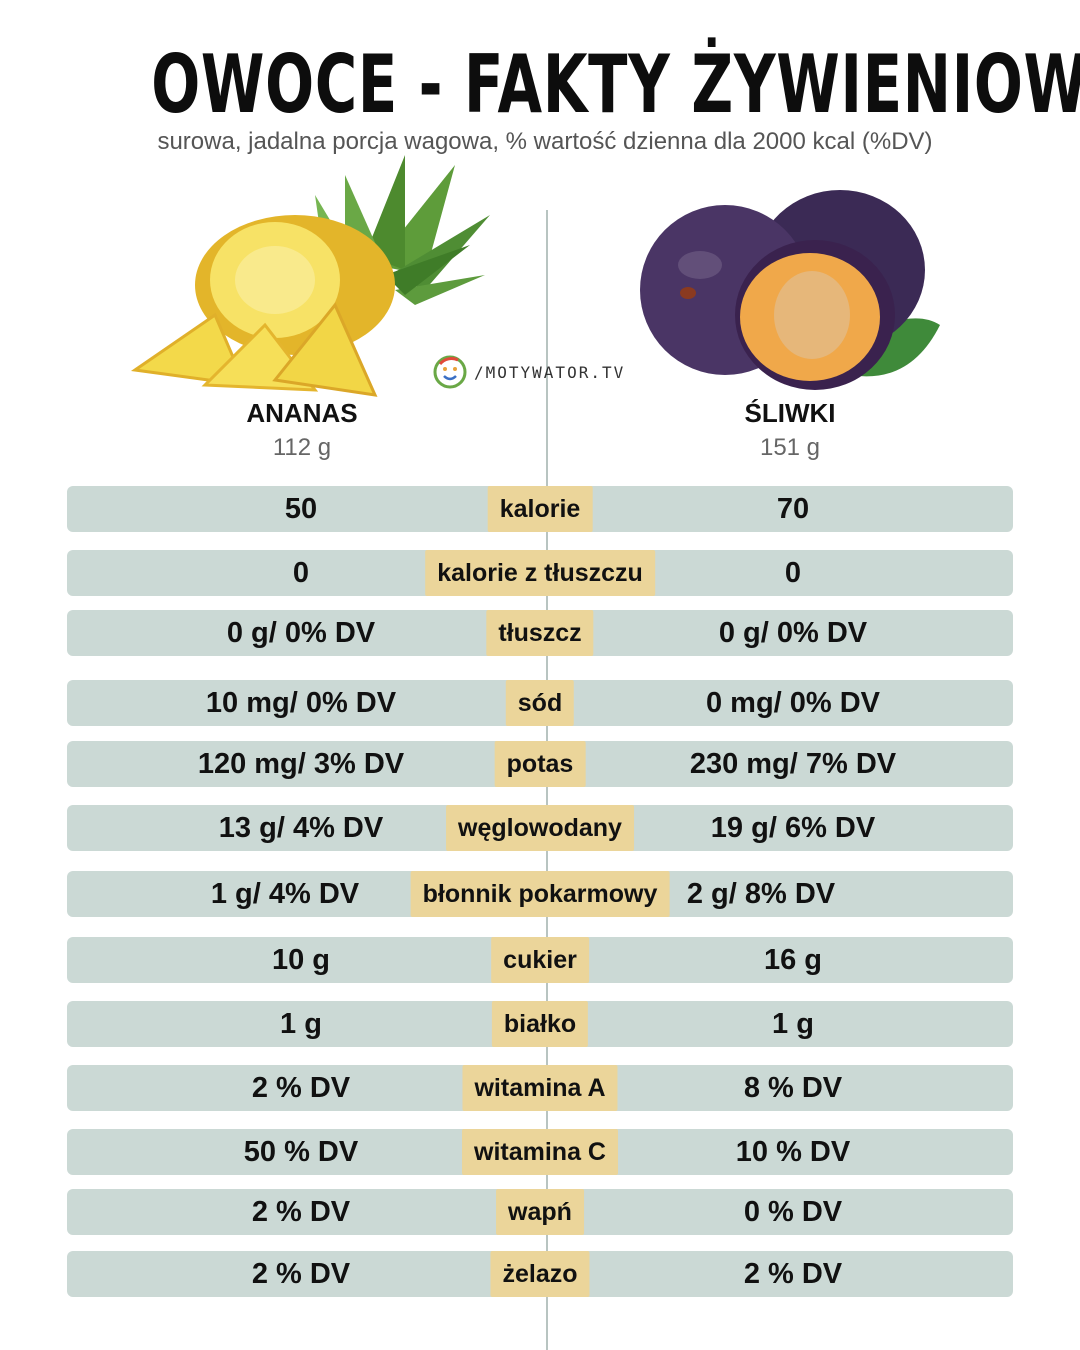 This screenshot has height=1350, width=1080. What do you see at coordinates (615, 84) in the screenshot?
I see `page-title: OWOCE - FAKTY ŻYWIENIOWE` at bounding box center [615, 84].